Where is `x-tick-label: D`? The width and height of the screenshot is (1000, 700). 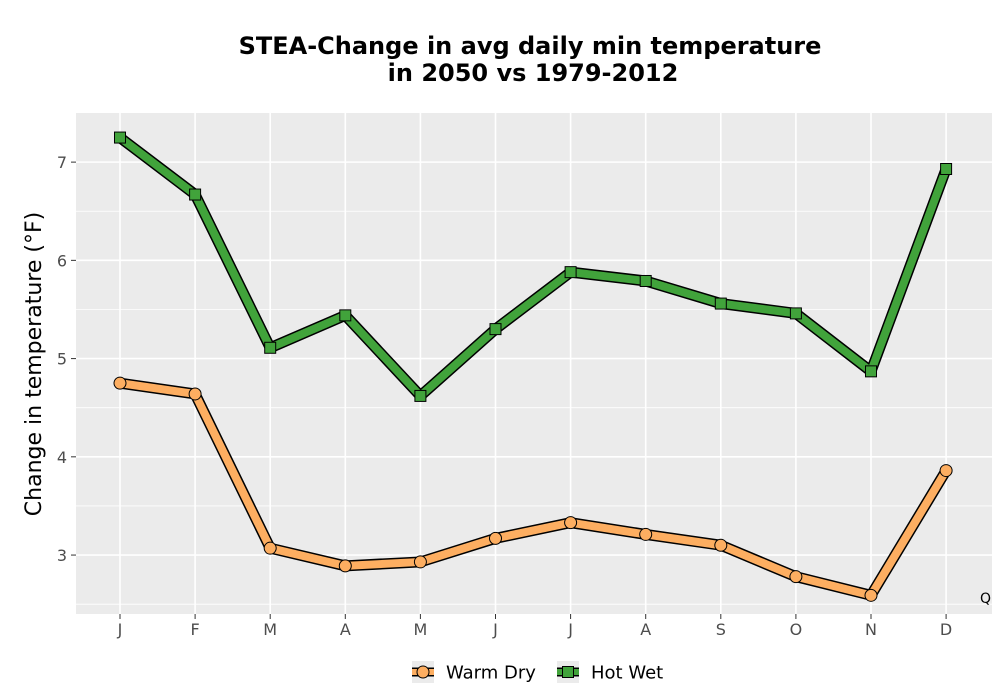
x-tick-label: D is located at coordinates (946, 629).